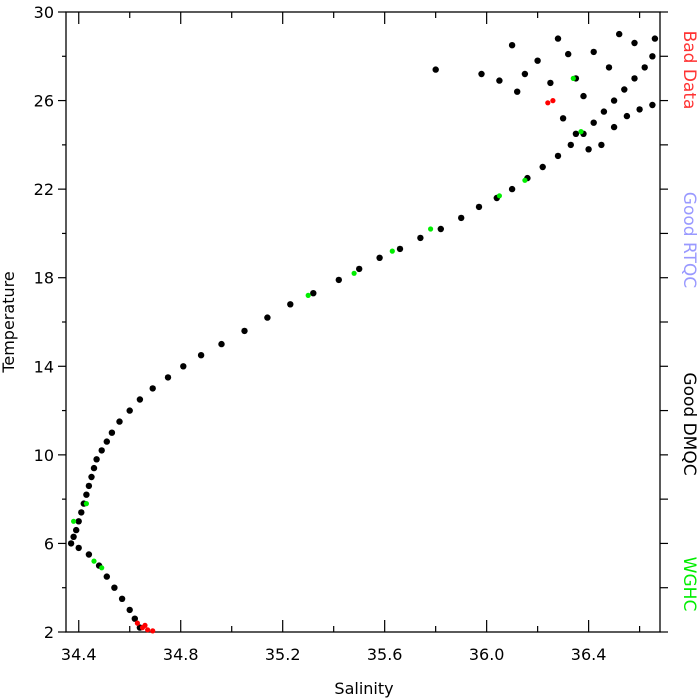 This screenshot has height=700, width=700. Describe the element at coordinates (283, 654) in the screenshot. I see `x-tick-label: 35.2` at that location.